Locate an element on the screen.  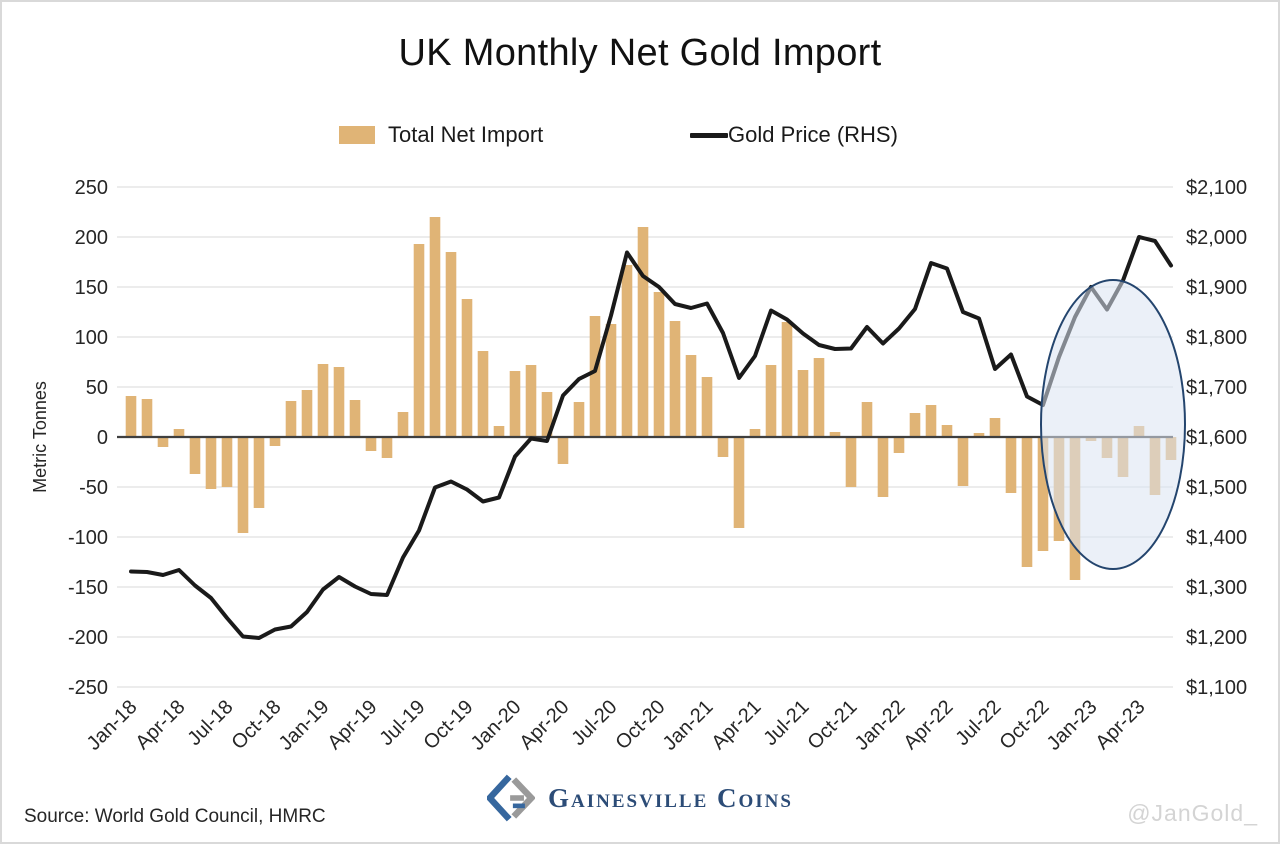
y-axis-title: Metric Tonnes is located at coordinates (40, 437).